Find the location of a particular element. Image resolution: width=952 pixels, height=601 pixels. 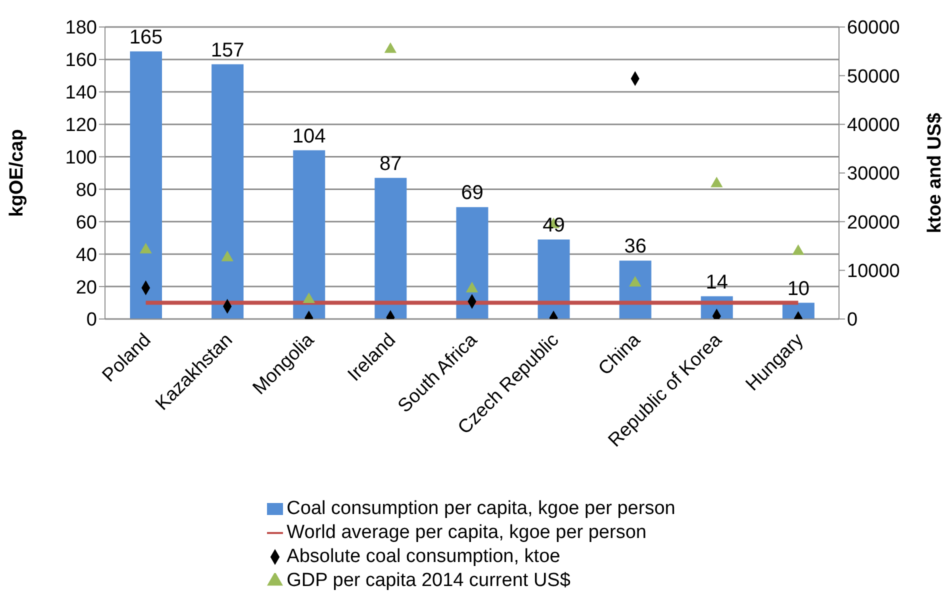

y-tick-label: 160 is located at coordinates (81, 61).